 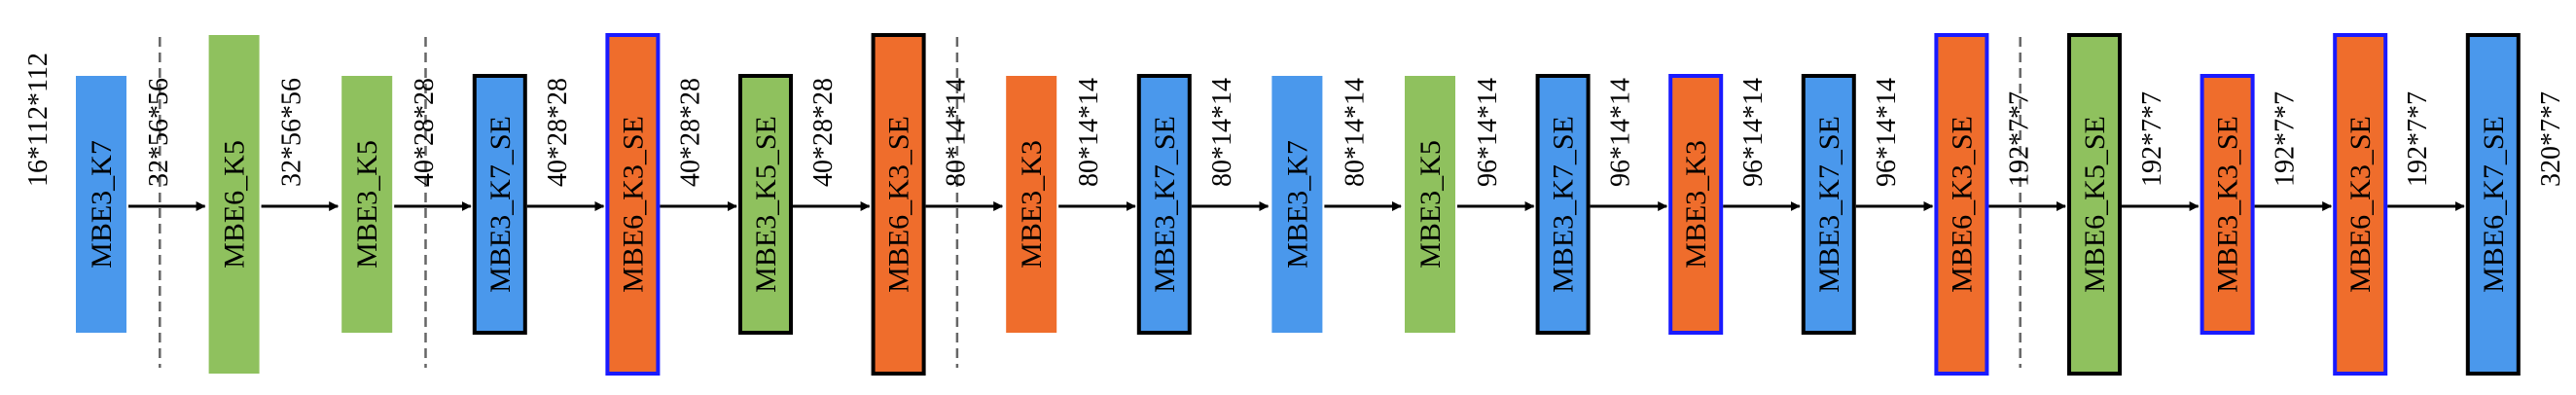 I want to click on block-label: MBE3_K3_SE, so click(x=2228, y=204).